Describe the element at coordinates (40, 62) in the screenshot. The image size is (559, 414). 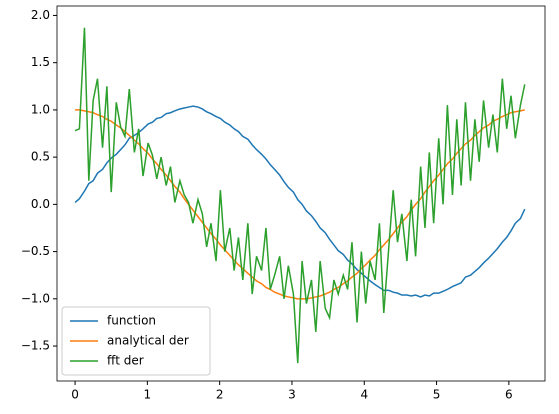
I see `y-tick-label: 1.5` at that location.